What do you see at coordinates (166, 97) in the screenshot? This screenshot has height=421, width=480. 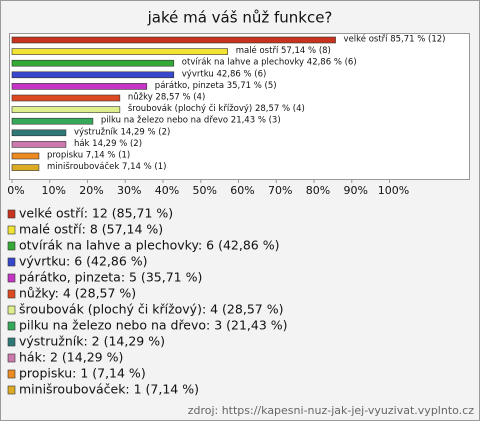 I see `value-label: nůžky 28,57 % (4)` at bounding box center [166, 97].